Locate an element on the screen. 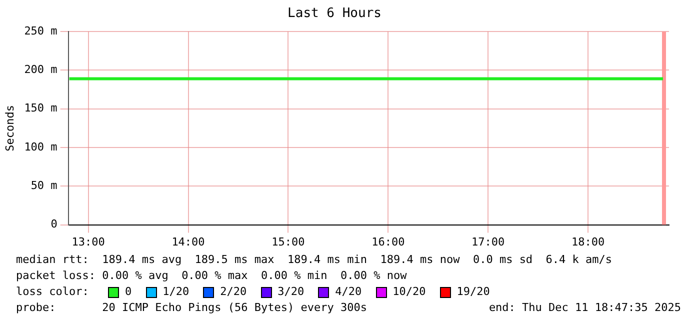  legend-label: 2/20 is located at coordinates (233, 292).